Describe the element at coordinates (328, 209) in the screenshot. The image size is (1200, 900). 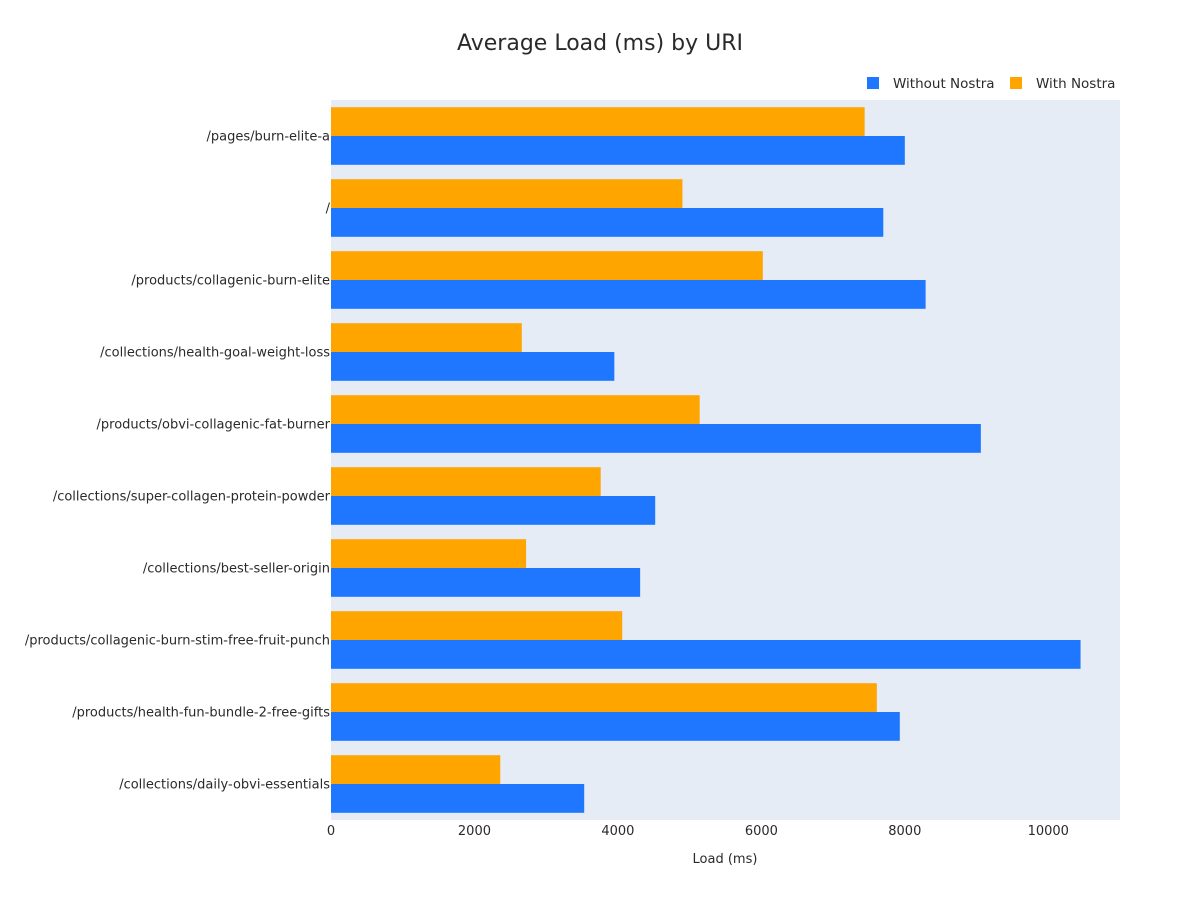
I see `y-tick-label: /` at that location.